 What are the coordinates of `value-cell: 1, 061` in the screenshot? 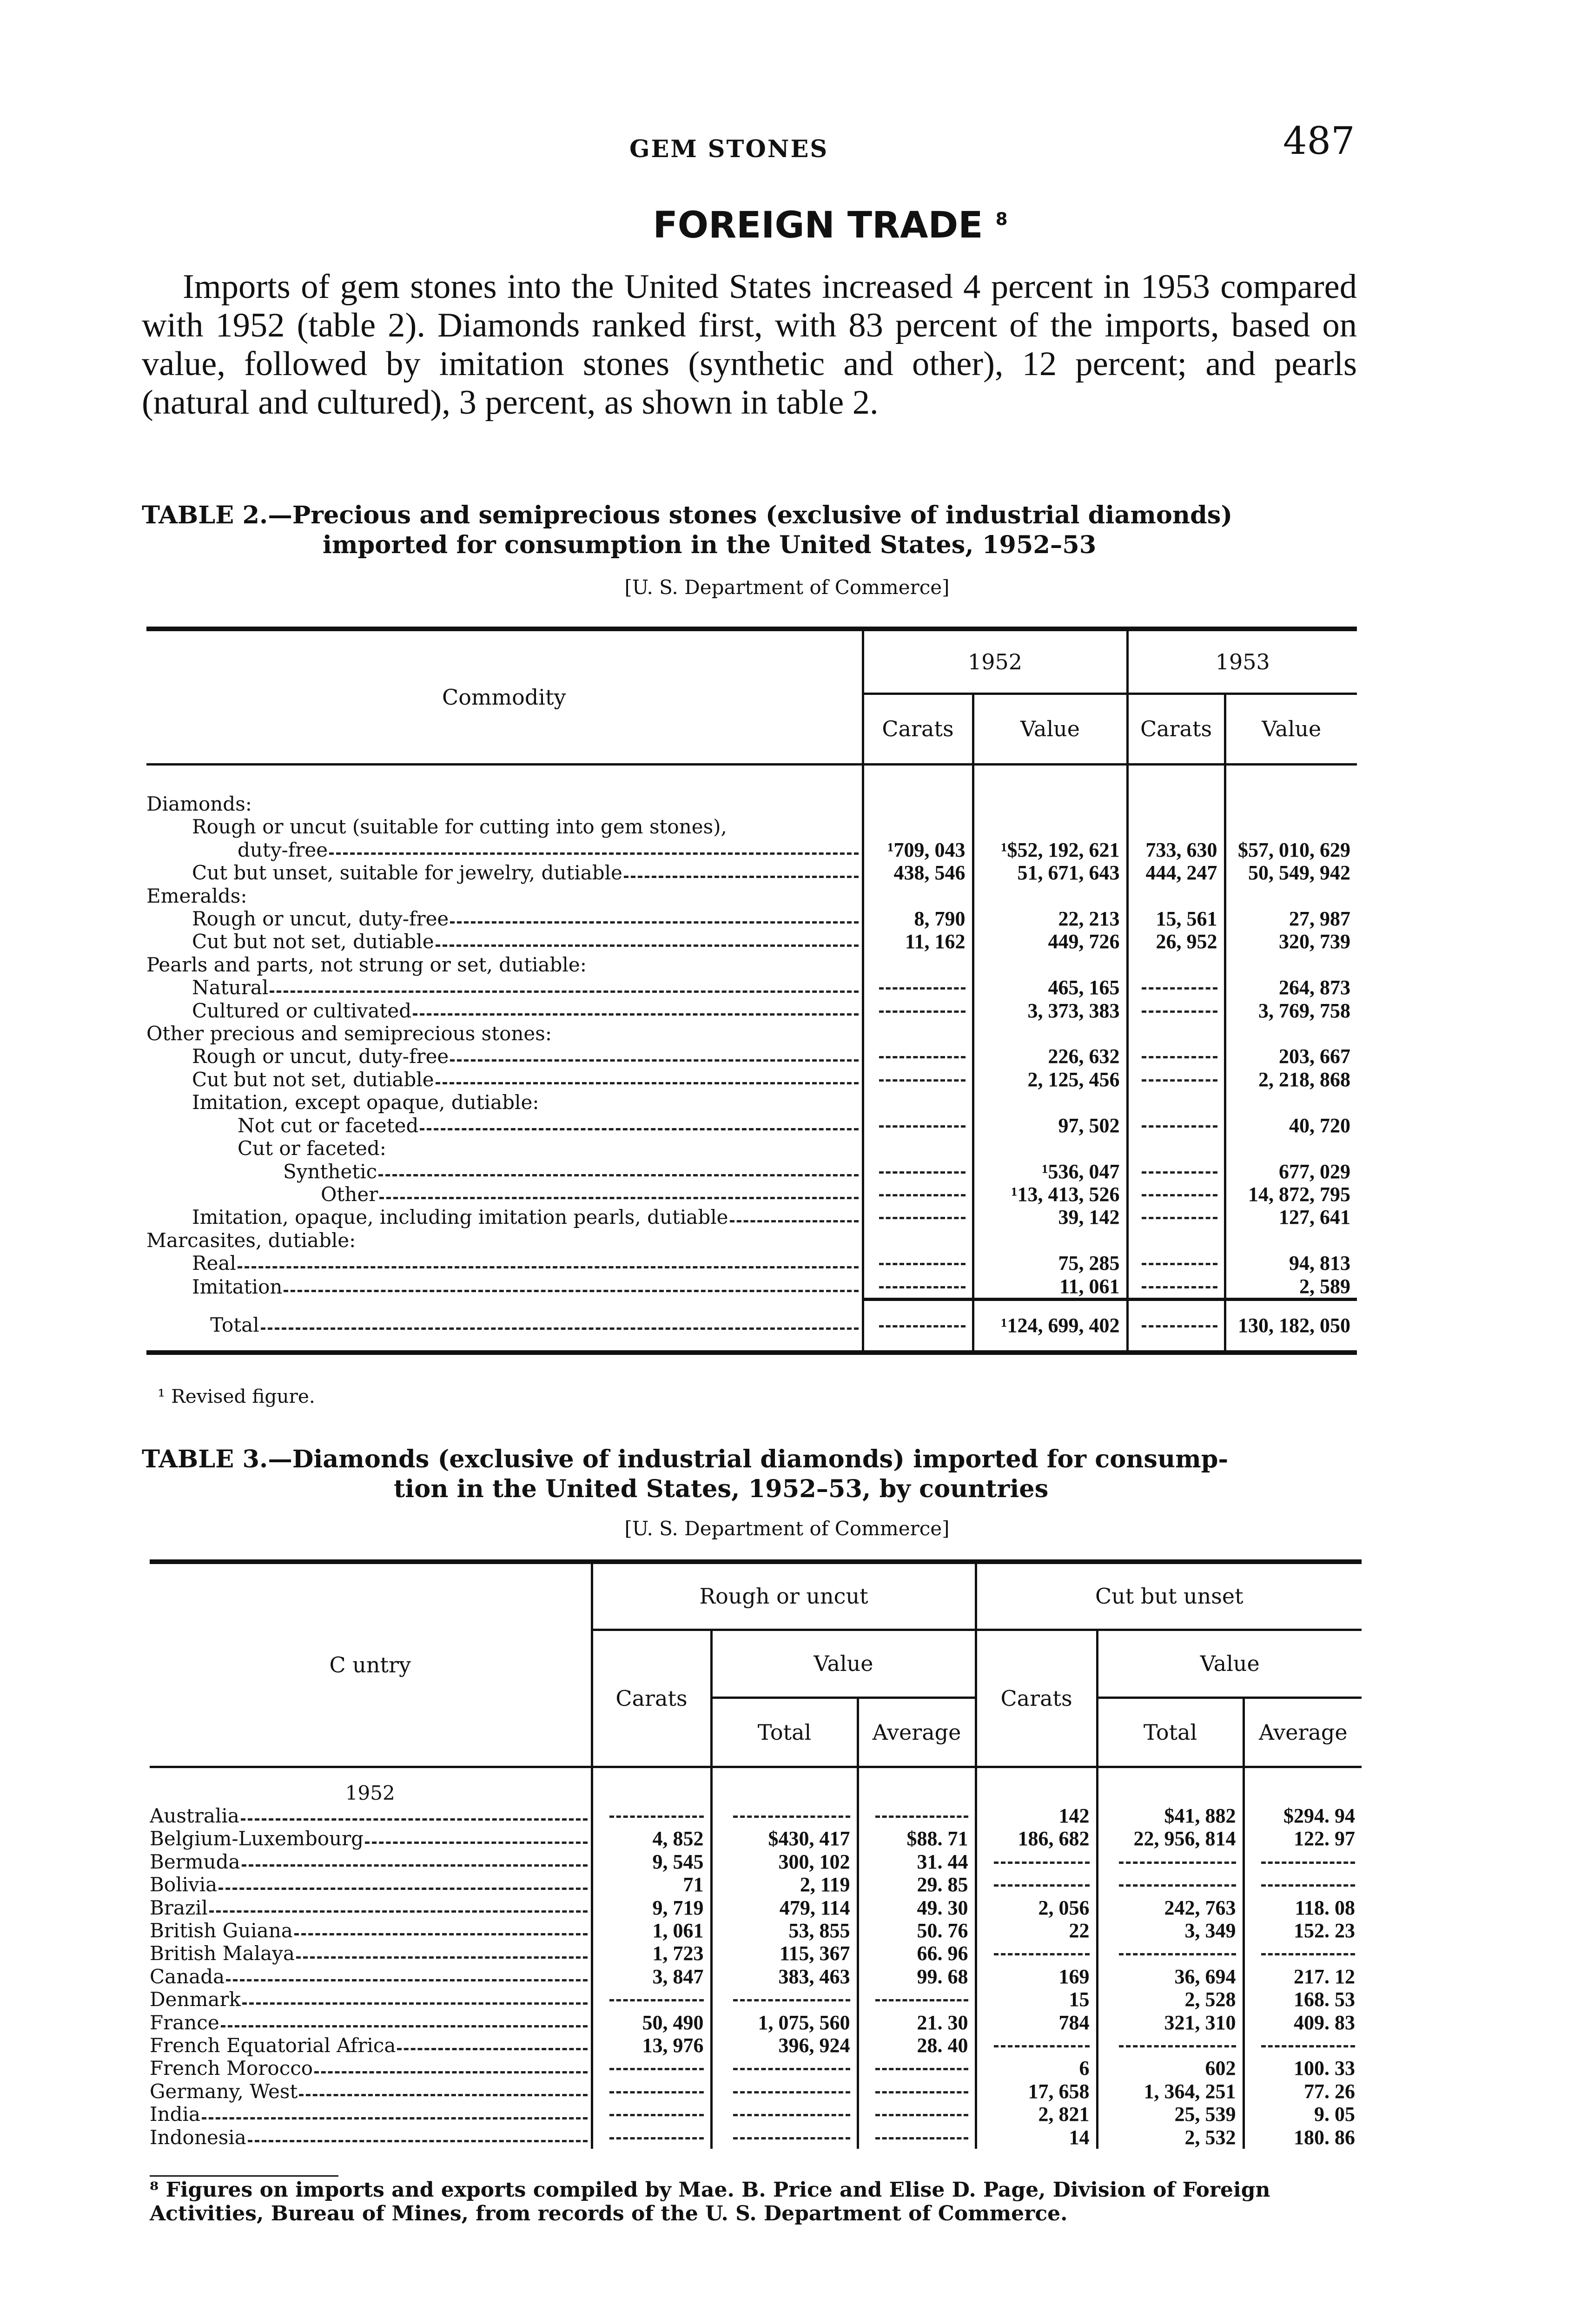 It's located at (650, 1930).